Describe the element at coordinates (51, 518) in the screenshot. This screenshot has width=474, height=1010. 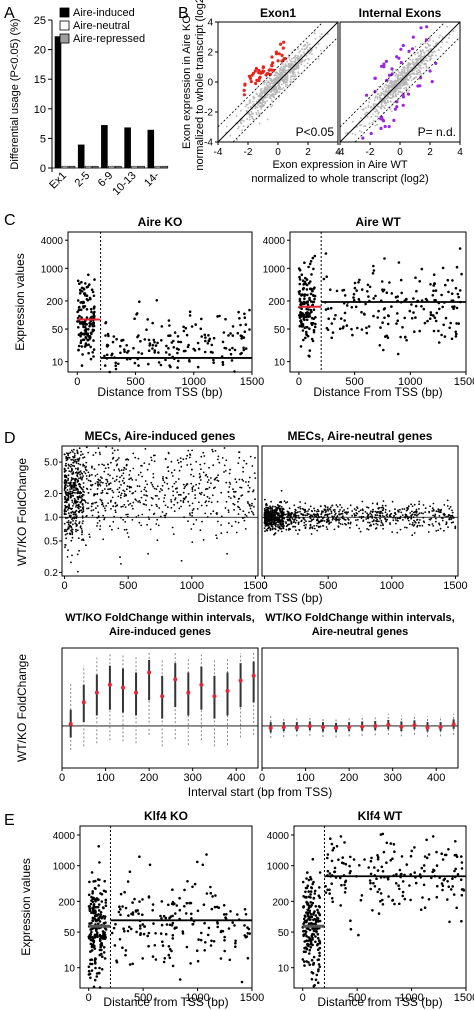
I see `d-y-tick-label: 1.0` at that location.